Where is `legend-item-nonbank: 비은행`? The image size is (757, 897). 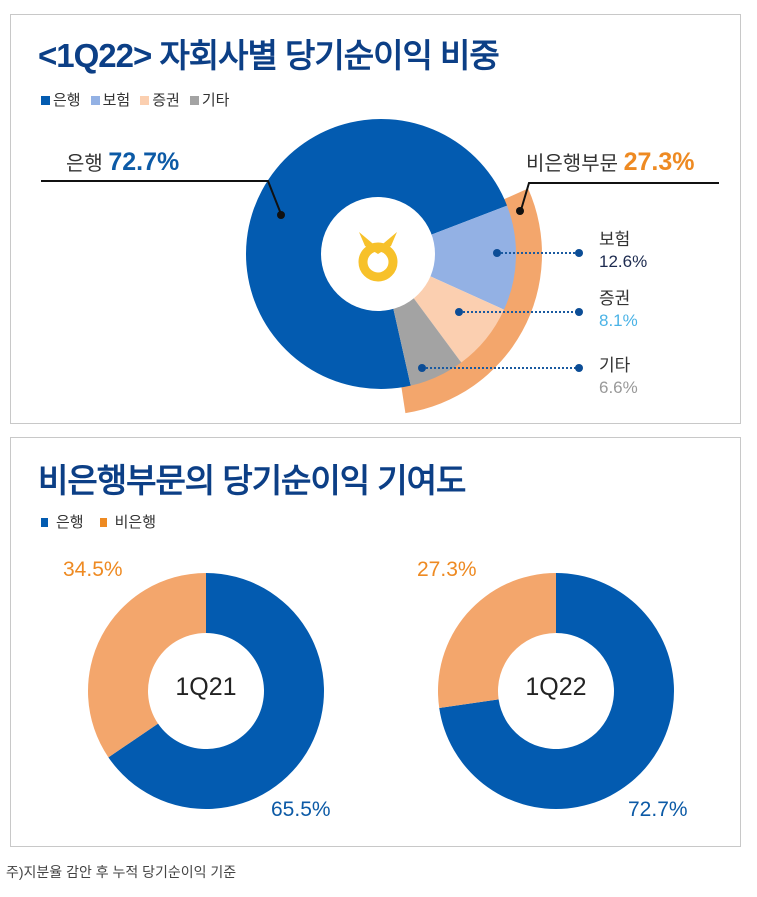
legend-item-nonbank: 비은행 is located at coordinates (127, 521).